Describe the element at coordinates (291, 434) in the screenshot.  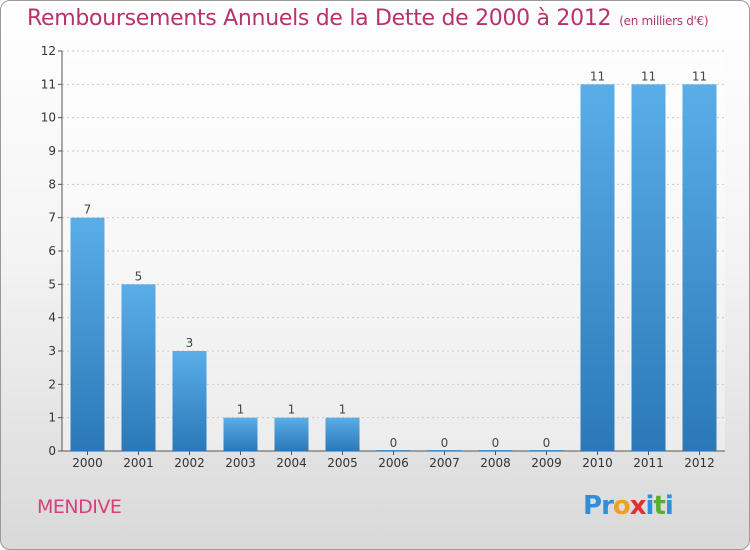
I see `bar-2004` at that location.